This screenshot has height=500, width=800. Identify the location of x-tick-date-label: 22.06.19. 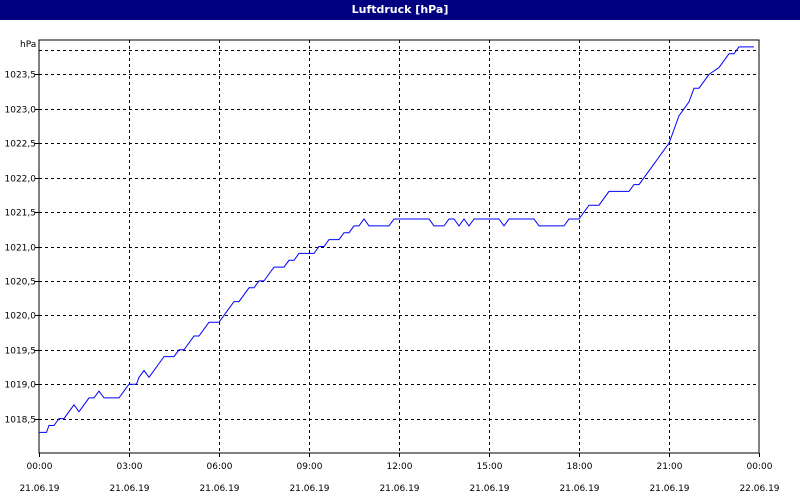
(759, 489).